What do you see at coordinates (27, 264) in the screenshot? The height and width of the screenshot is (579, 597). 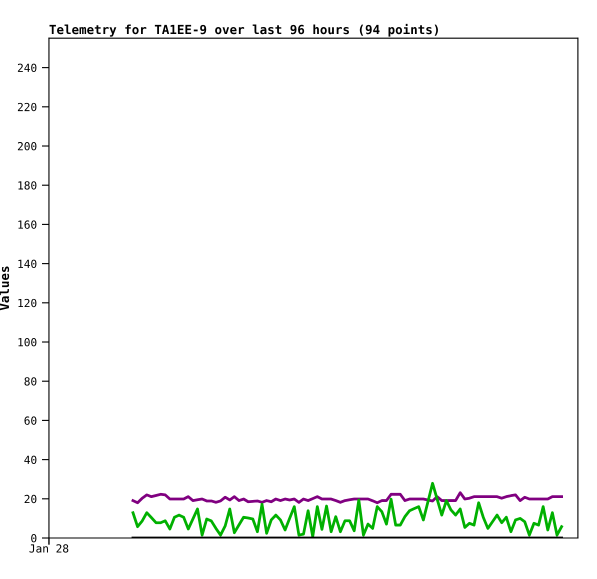 I see `y-tick-label: 140` at bounding box center [27, 264].